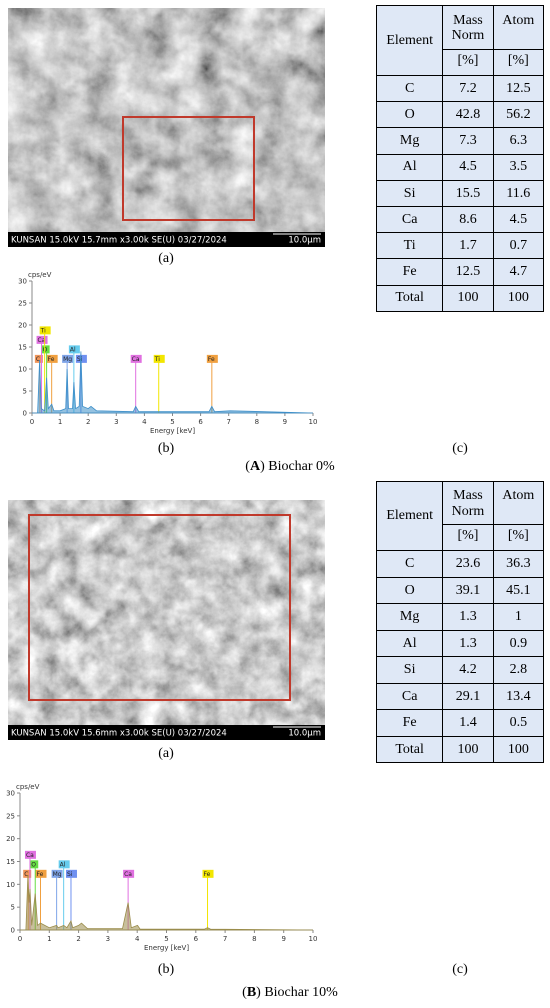 Image resolution: width=550 pixels, height=1008 pixels. Describe the element at coordinates (468, 219) in the screenshot. I see `table-value: 8.6` at that location.